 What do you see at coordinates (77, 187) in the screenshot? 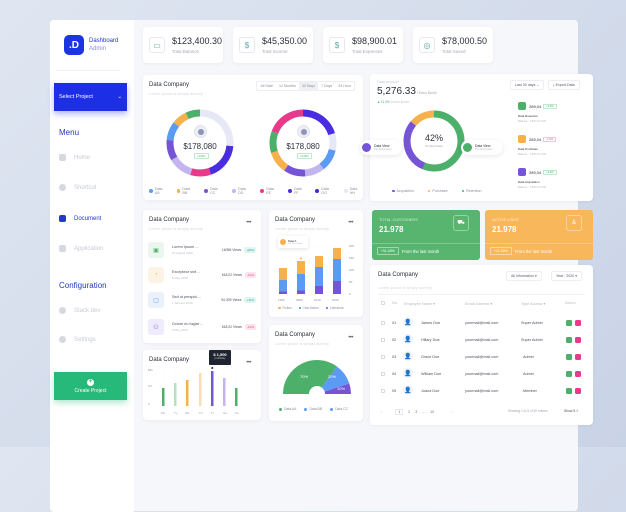
I see `sidebar-item-shortcut: Shortcut` at bounding box center [77, 187].